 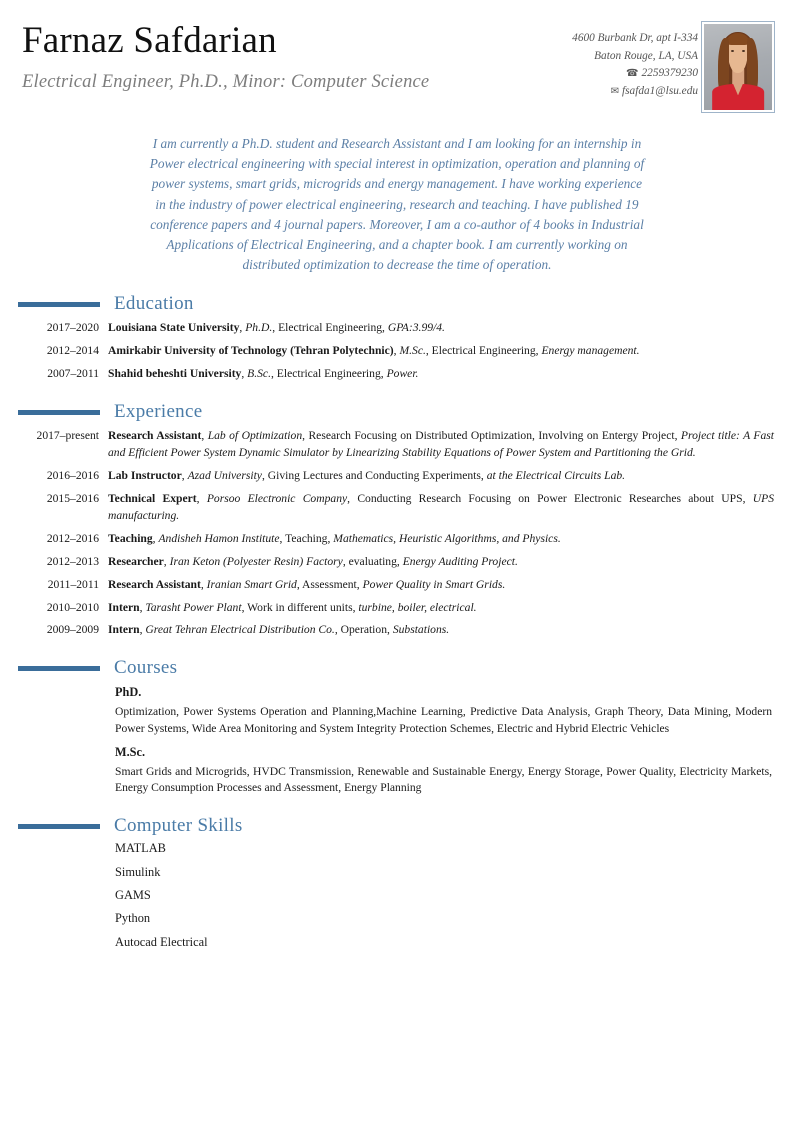 I want to click on education-date: 2007–2011, so click(x=73, y=374).